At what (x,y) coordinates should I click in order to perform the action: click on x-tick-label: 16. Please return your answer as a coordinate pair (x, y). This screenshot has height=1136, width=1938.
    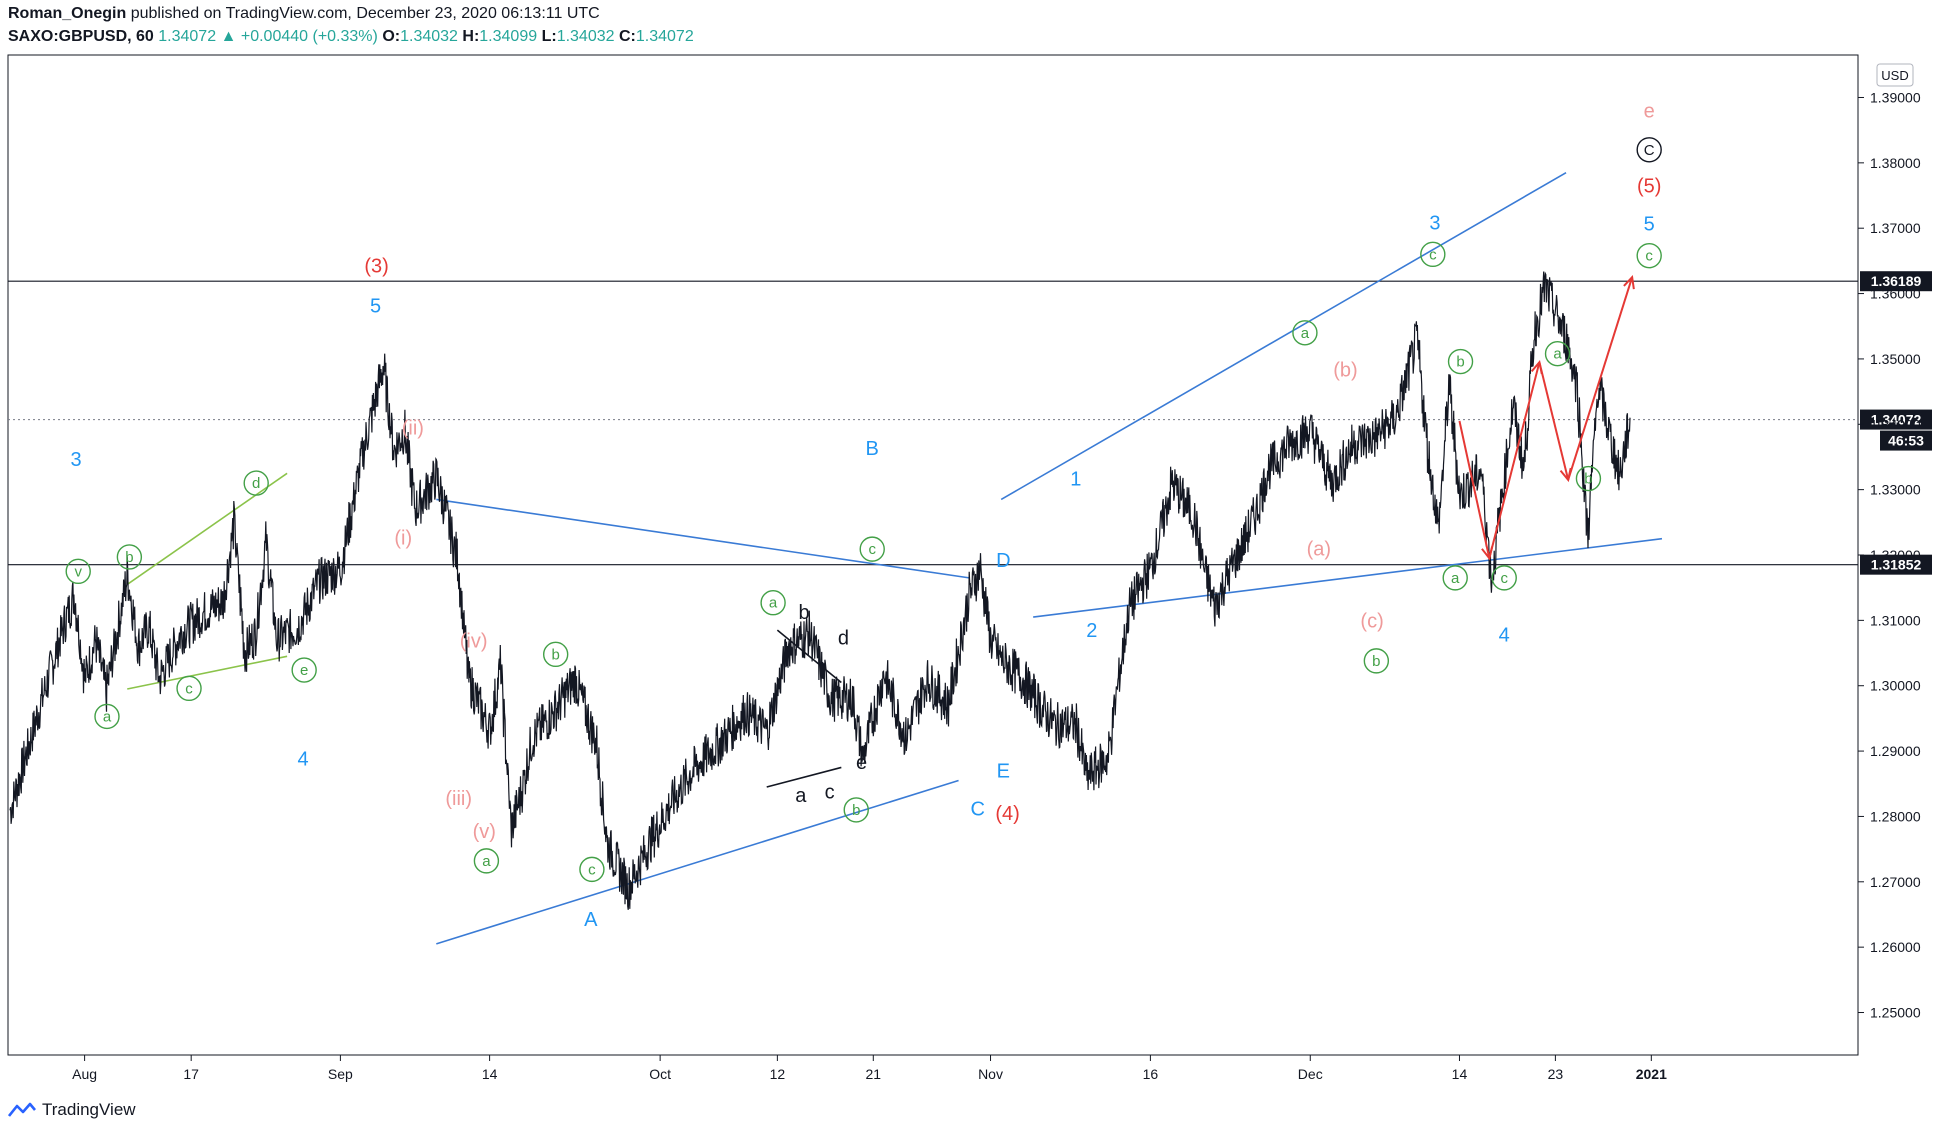
    Looking at the image, I should click on (1151, 1074).